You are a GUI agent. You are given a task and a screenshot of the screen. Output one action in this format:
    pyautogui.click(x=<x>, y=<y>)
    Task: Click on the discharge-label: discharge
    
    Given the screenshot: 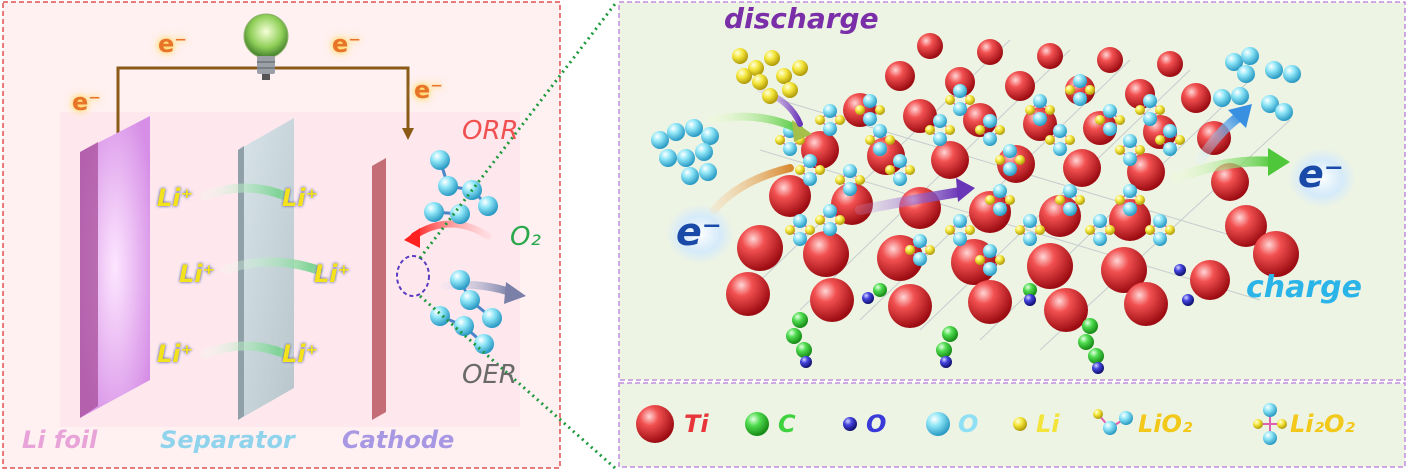 What is the action you would take?
    pyautogui.click(x=801, y=18)
    